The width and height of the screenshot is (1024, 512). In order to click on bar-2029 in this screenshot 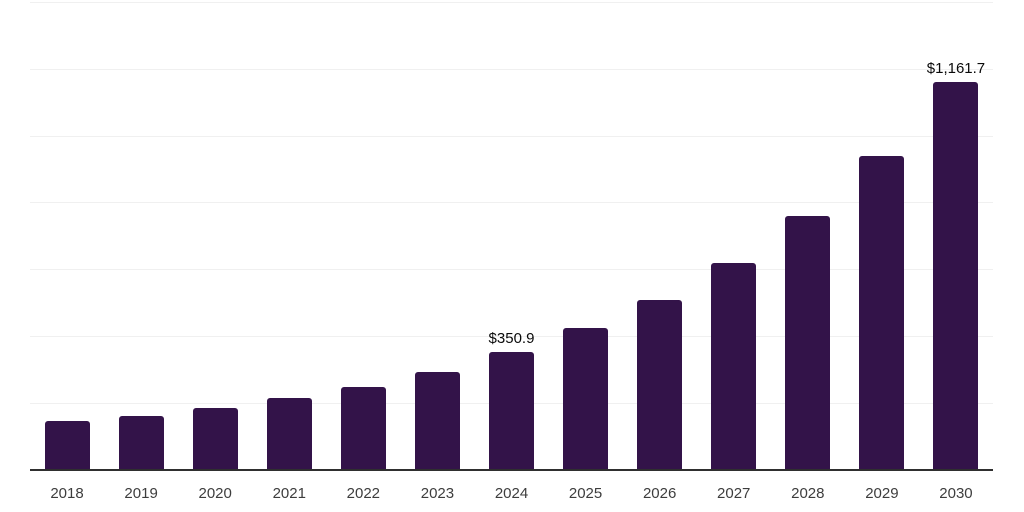, I will do `click(882, 312)`.